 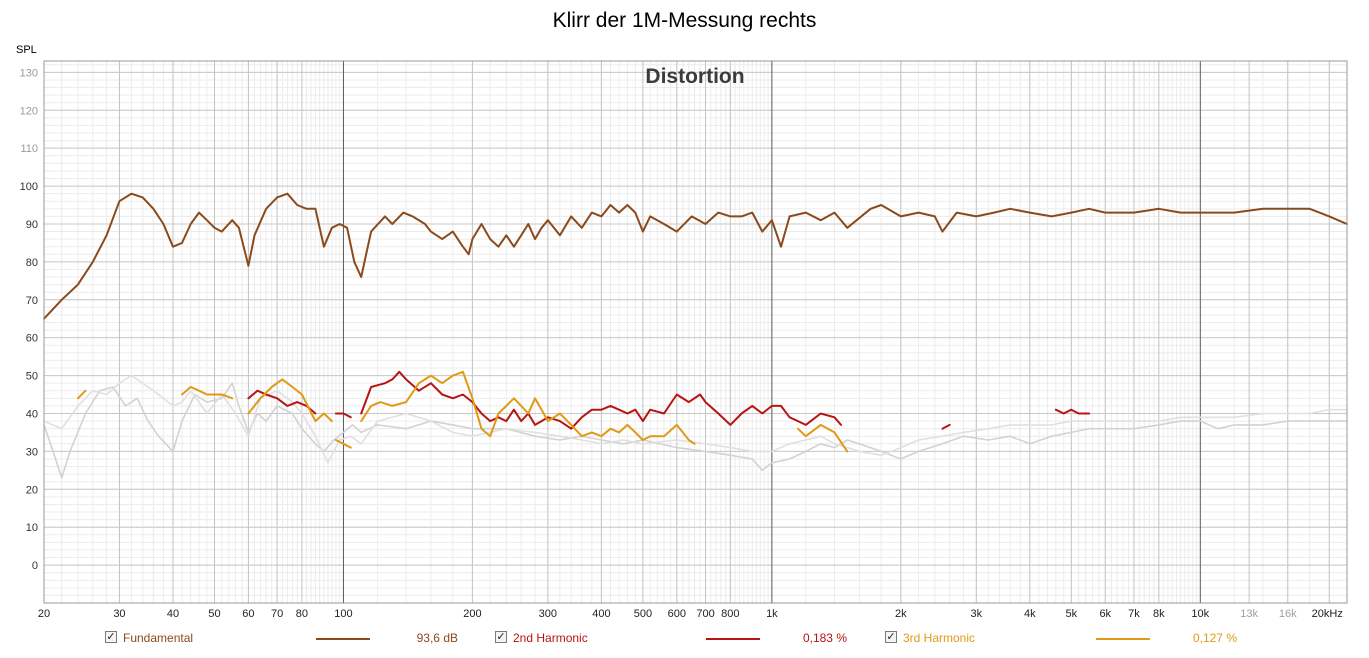 I want to click on x-tick-label: 1k, so click(x=772, y=614).